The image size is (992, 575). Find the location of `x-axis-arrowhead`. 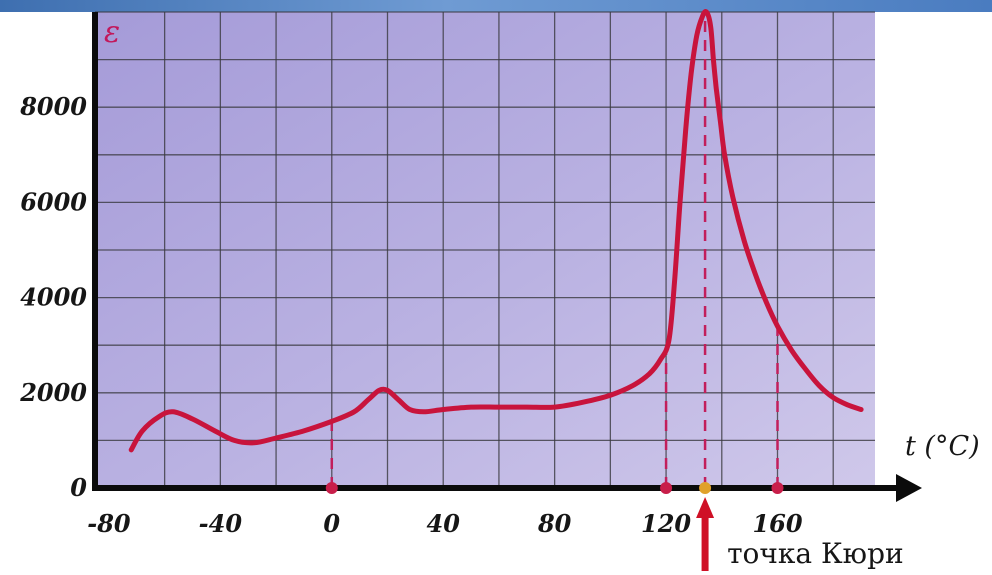

x-axis-arrowhead is located at coordinates (909, 488).